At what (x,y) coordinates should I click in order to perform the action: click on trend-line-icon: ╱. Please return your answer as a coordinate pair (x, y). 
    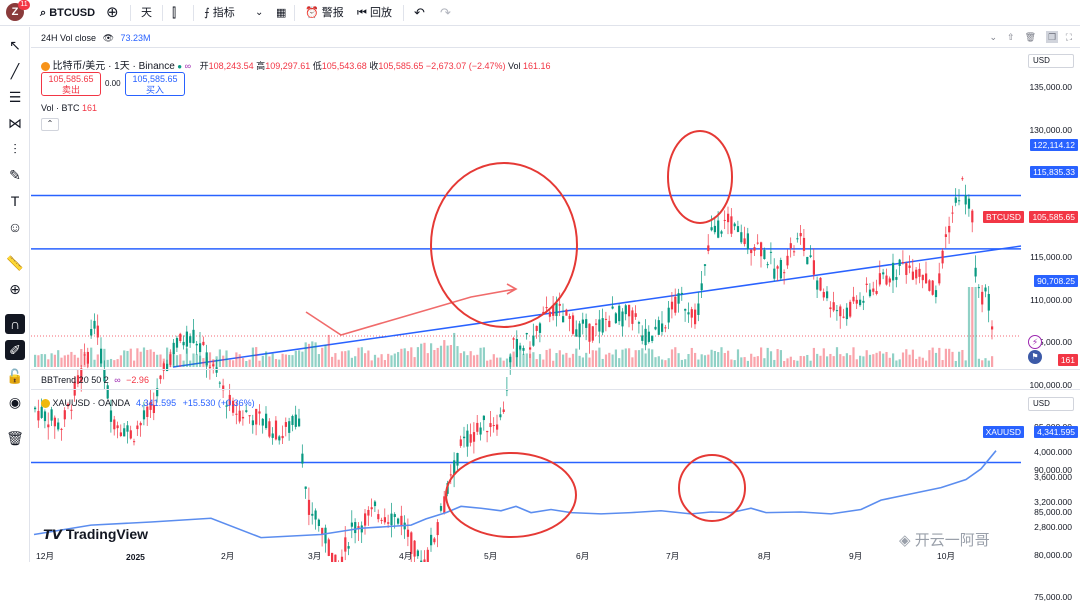
    Looking at the image, I should click on (15, 71).